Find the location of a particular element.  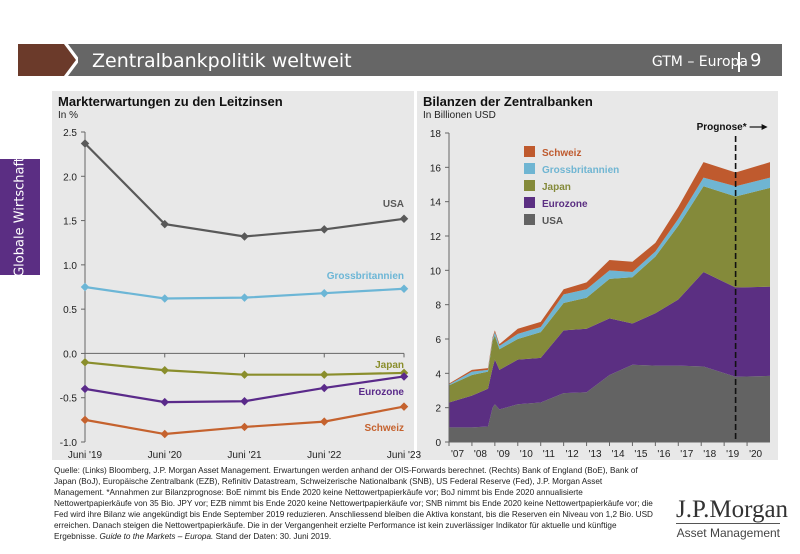

series-label: Schweiz is located at coordinates (384, 428).